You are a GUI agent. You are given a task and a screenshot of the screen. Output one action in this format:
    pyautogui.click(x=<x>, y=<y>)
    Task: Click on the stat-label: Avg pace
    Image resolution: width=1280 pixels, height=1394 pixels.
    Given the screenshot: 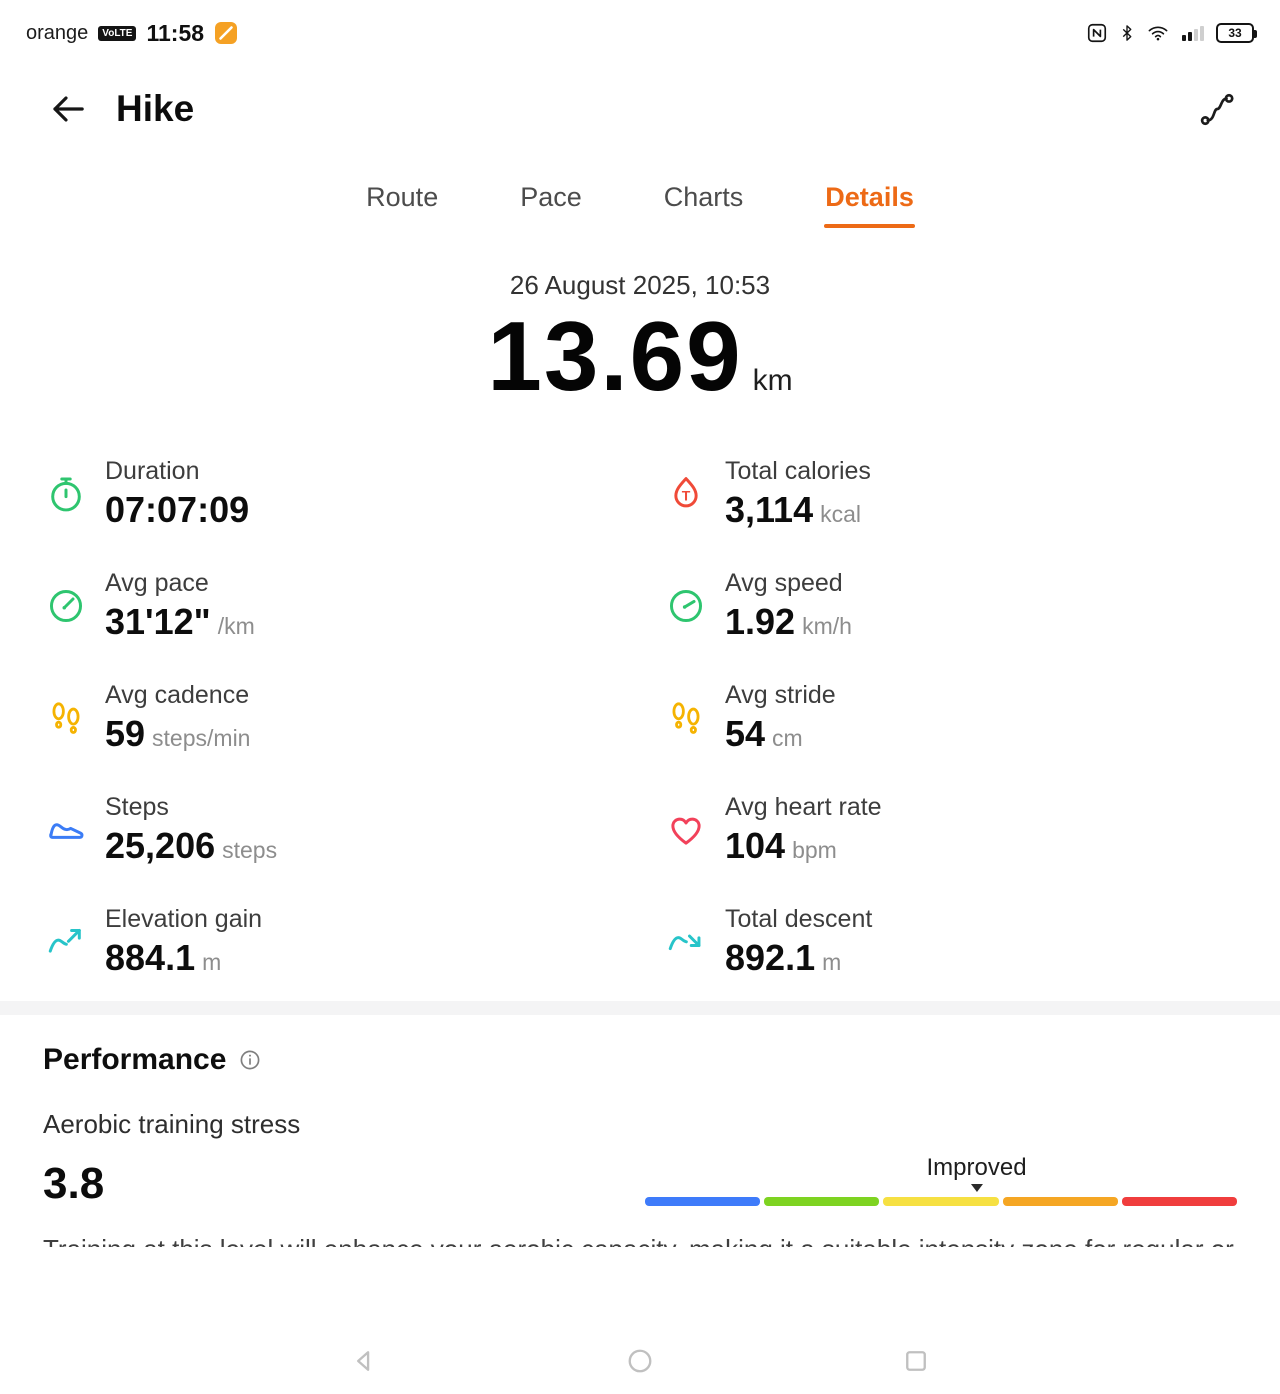 What is the action you would take?
    pyautogui.click(x=157, y=582)
    